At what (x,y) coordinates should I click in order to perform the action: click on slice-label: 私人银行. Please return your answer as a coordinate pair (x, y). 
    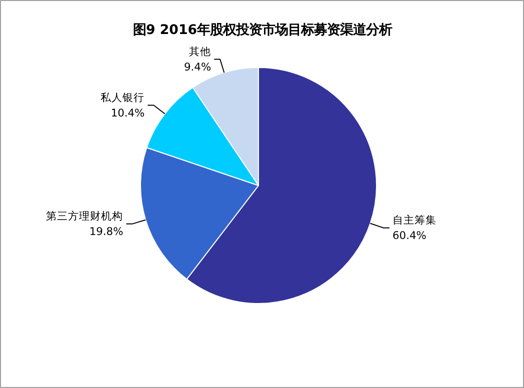
    Looking at the image, I should click on (122, 97).